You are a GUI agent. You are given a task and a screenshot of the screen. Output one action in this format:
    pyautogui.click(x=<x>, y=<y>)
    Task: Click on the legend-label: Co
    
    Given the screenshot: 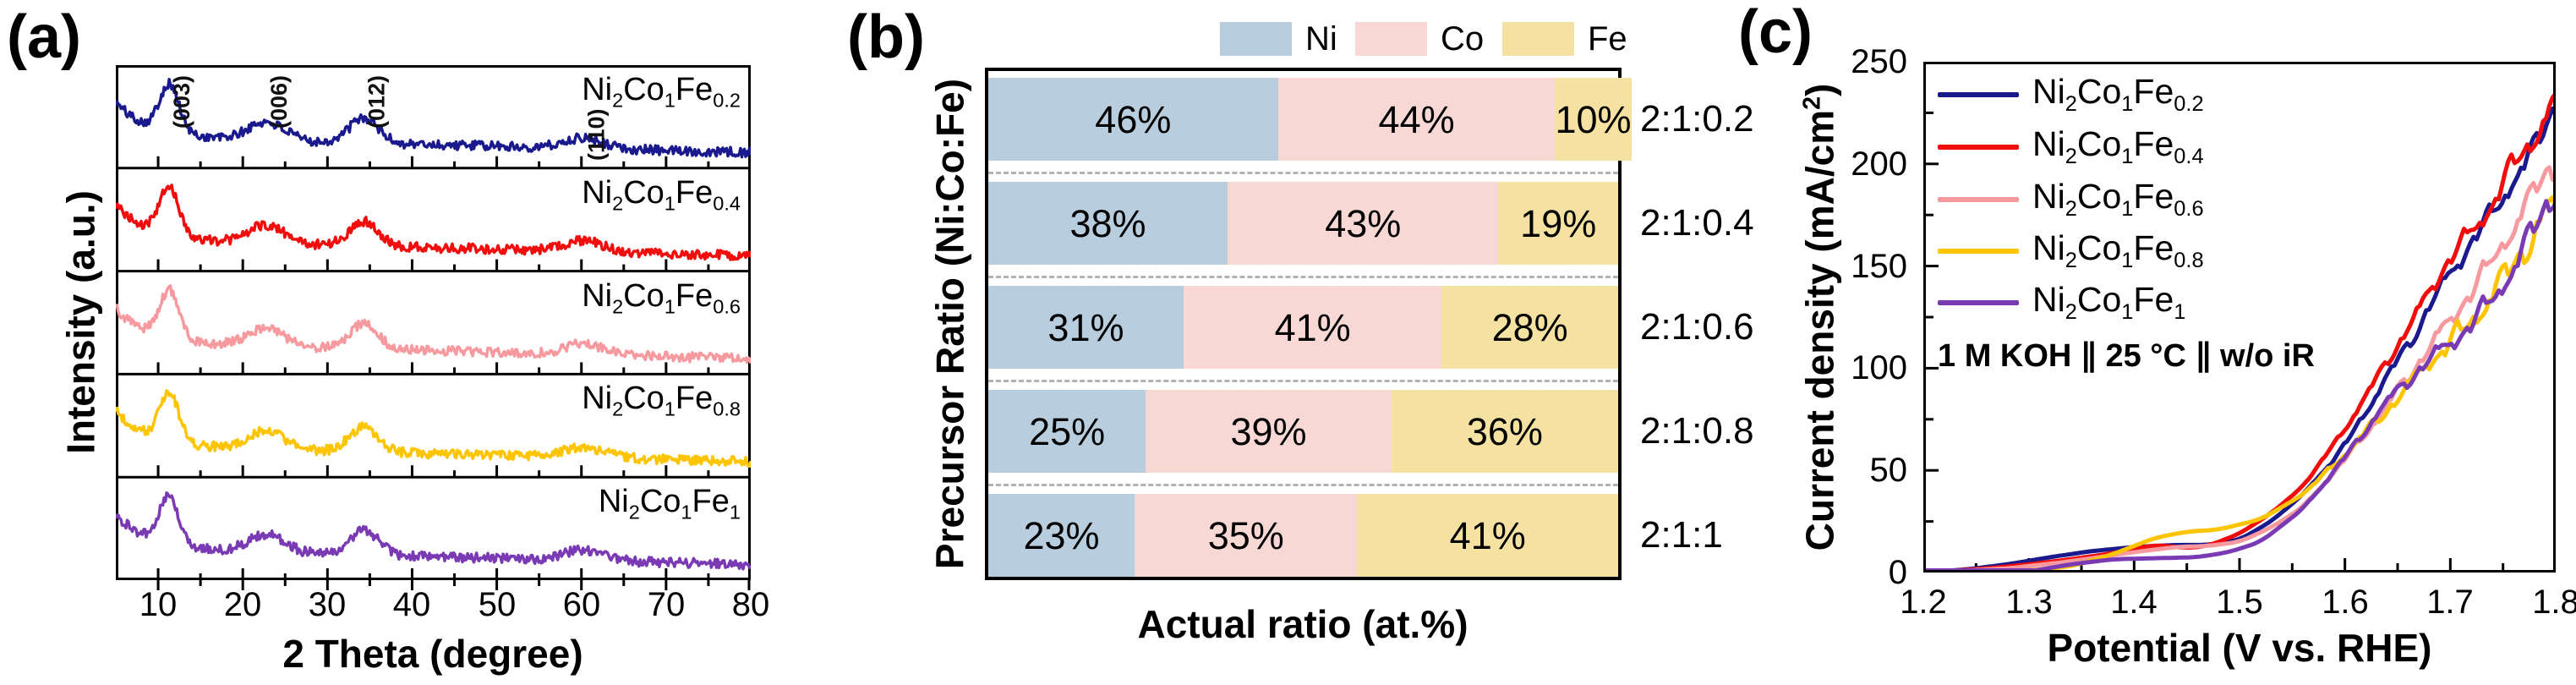 What is the action you would take?
    pyautogui.click(x=1463, y=39)
    